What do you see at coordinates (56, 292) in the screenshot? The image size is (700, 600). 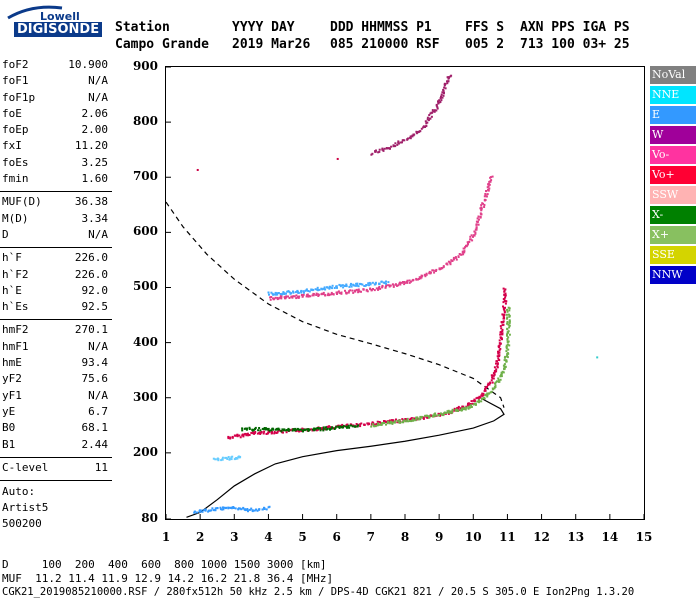 I see `param-row: h`E 92.0` at bounding box center [56, 292].